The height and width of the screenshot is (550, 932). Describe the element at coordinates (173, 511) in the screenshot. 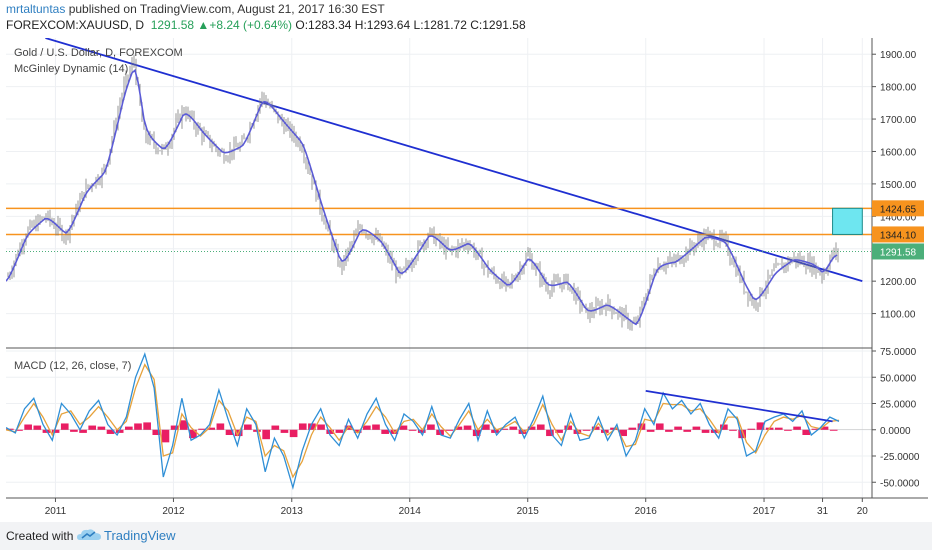

I see `time-tick-label: 2012` at that location.